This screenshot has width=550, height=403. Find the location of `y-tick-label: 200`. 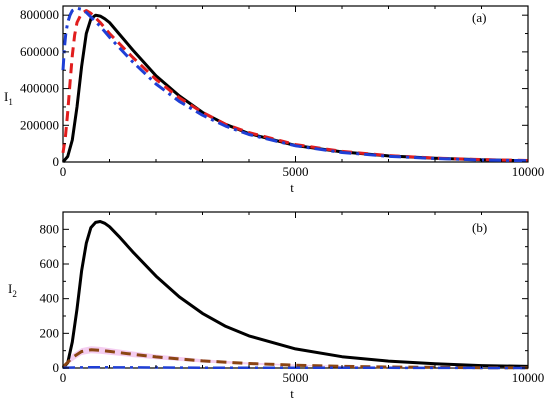

y-tick-label: 200 is located at coordinates (50, 332).